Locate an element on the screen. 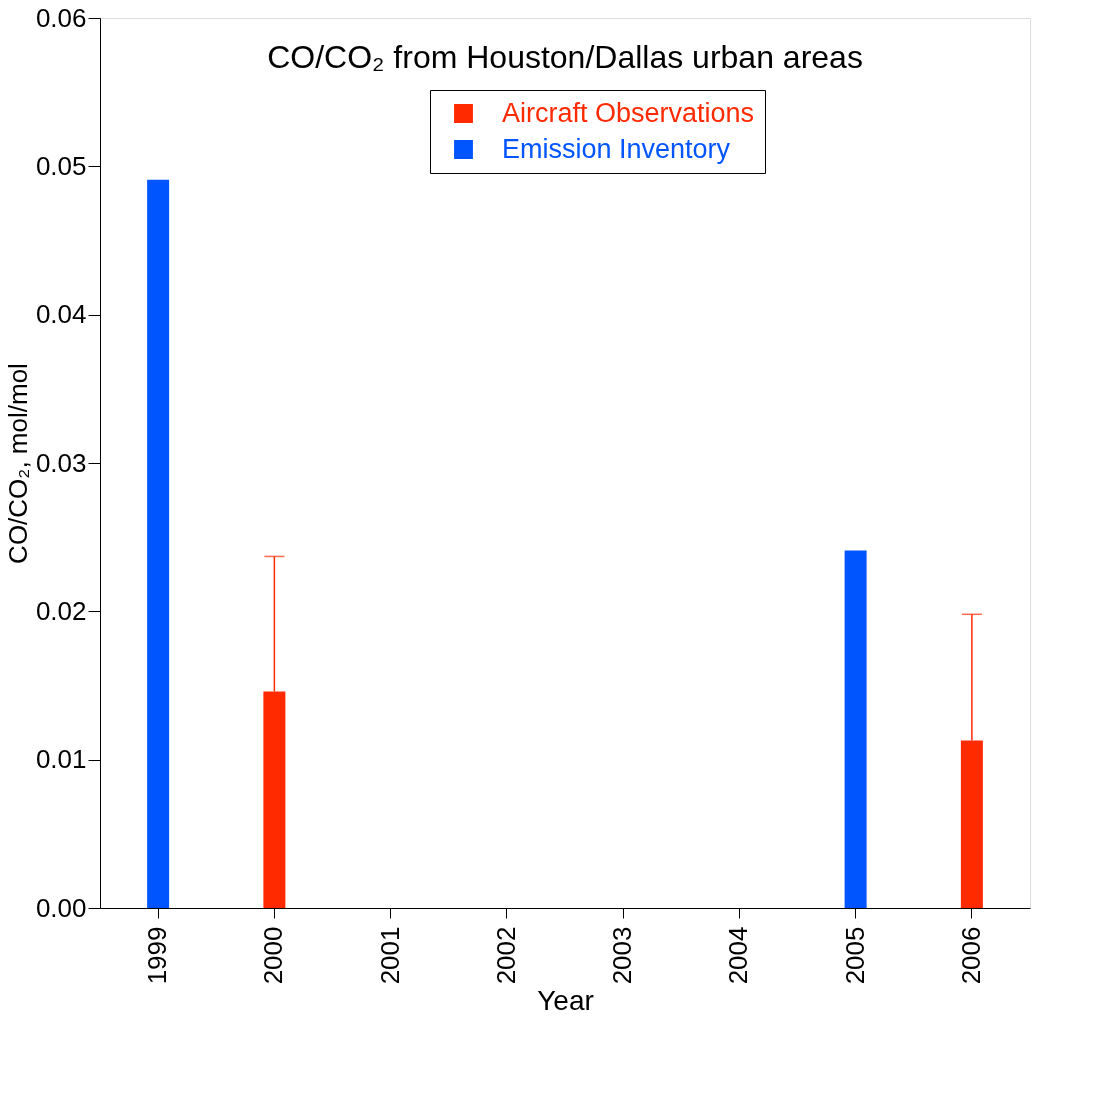 This screenshot has height=1105, width=1108. x-tick-label: 2001 is located at coordinates (389, 955).